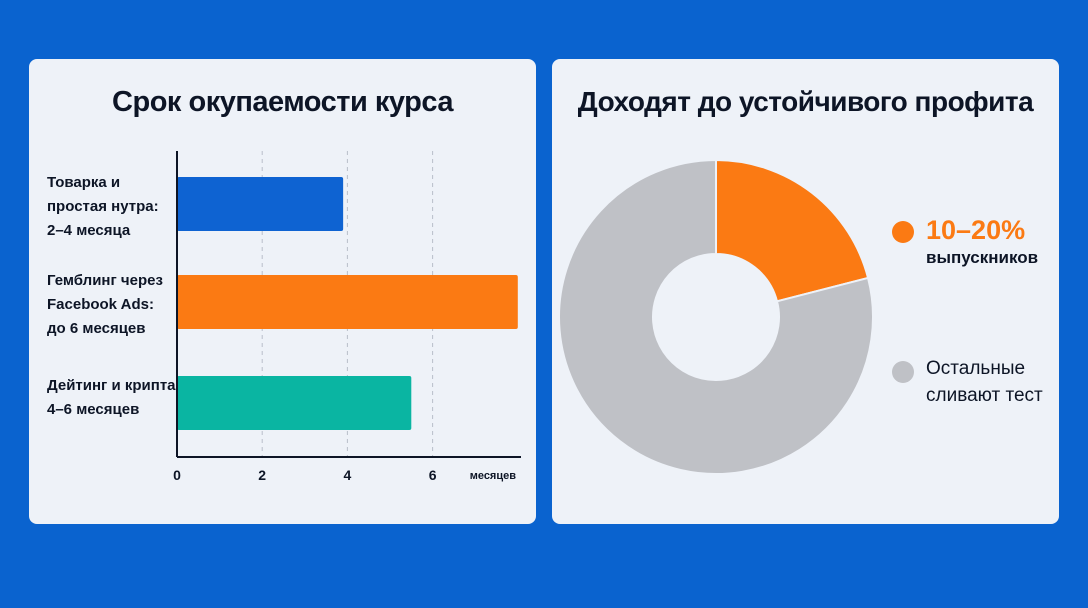  I want to click on legend-item: Остальные сливают тест, so click(967, 382).